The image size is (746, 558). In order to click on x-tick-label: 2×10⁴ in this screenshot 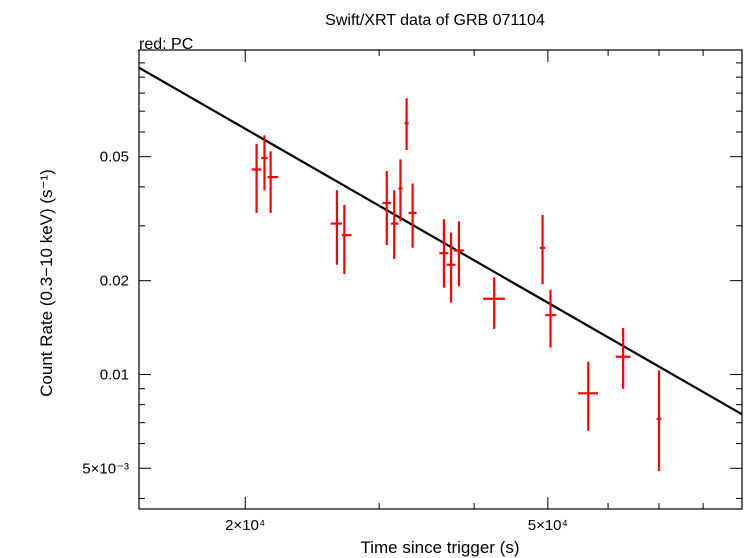, I will do `click(245, 525)`.